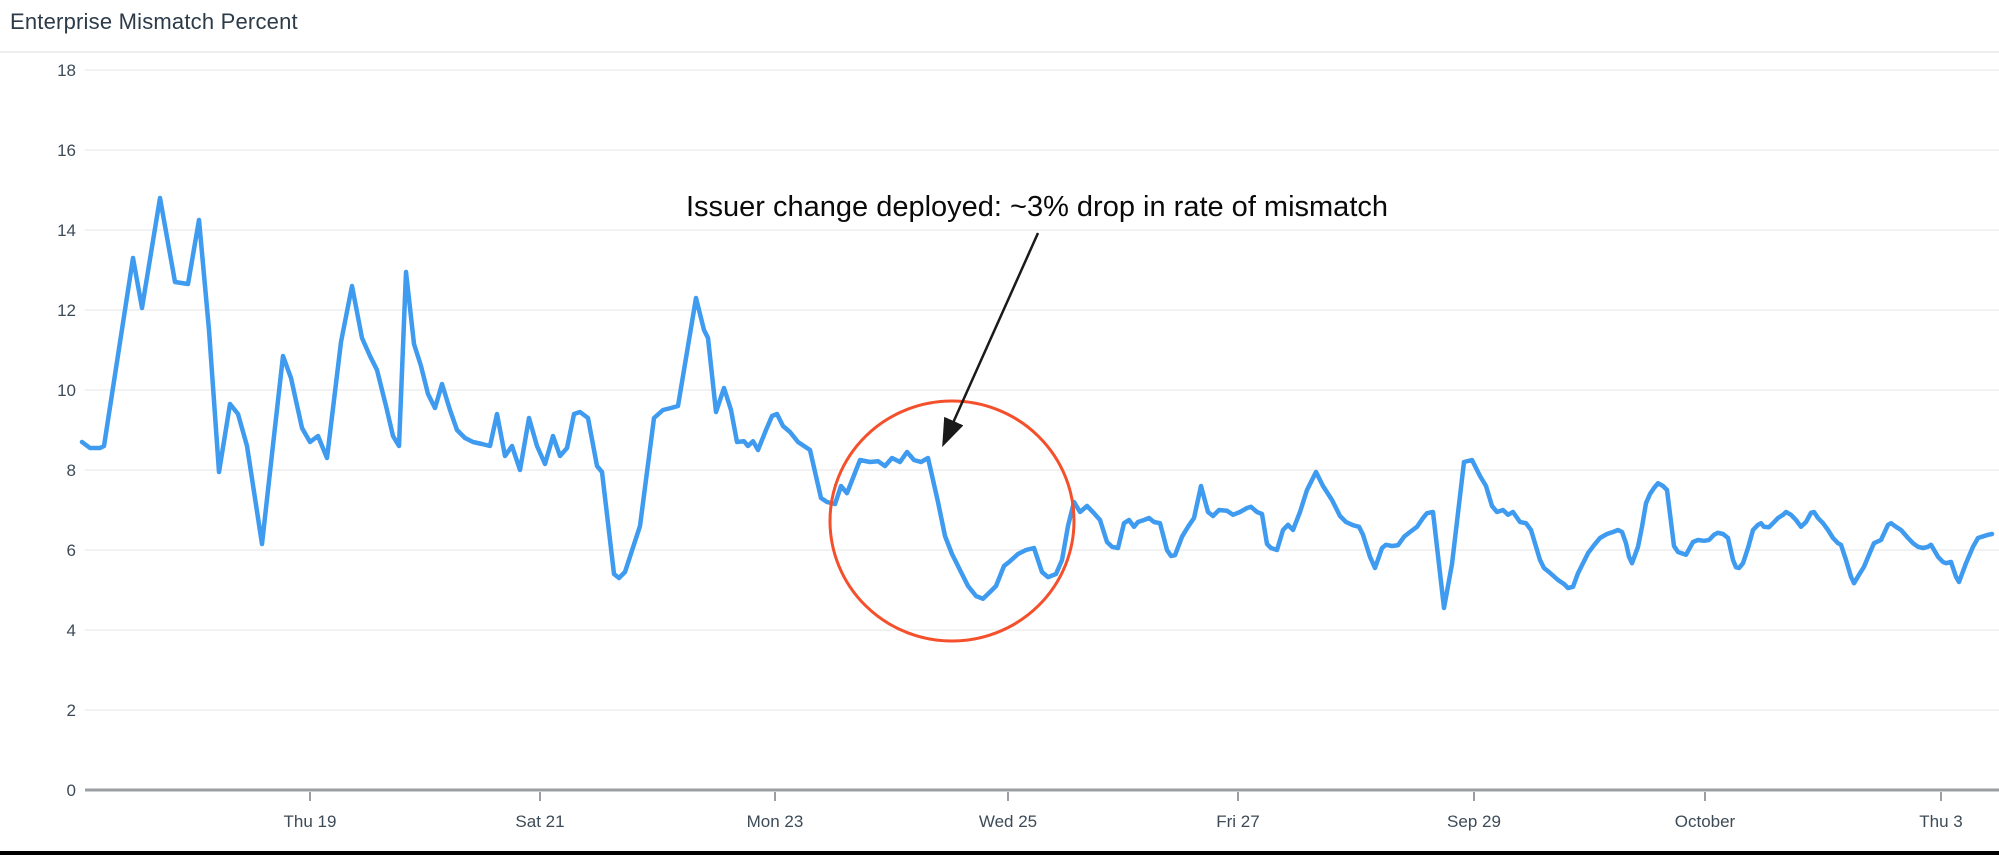  I want to click on x-tick-label: Fri 27, so click(1237, 821).